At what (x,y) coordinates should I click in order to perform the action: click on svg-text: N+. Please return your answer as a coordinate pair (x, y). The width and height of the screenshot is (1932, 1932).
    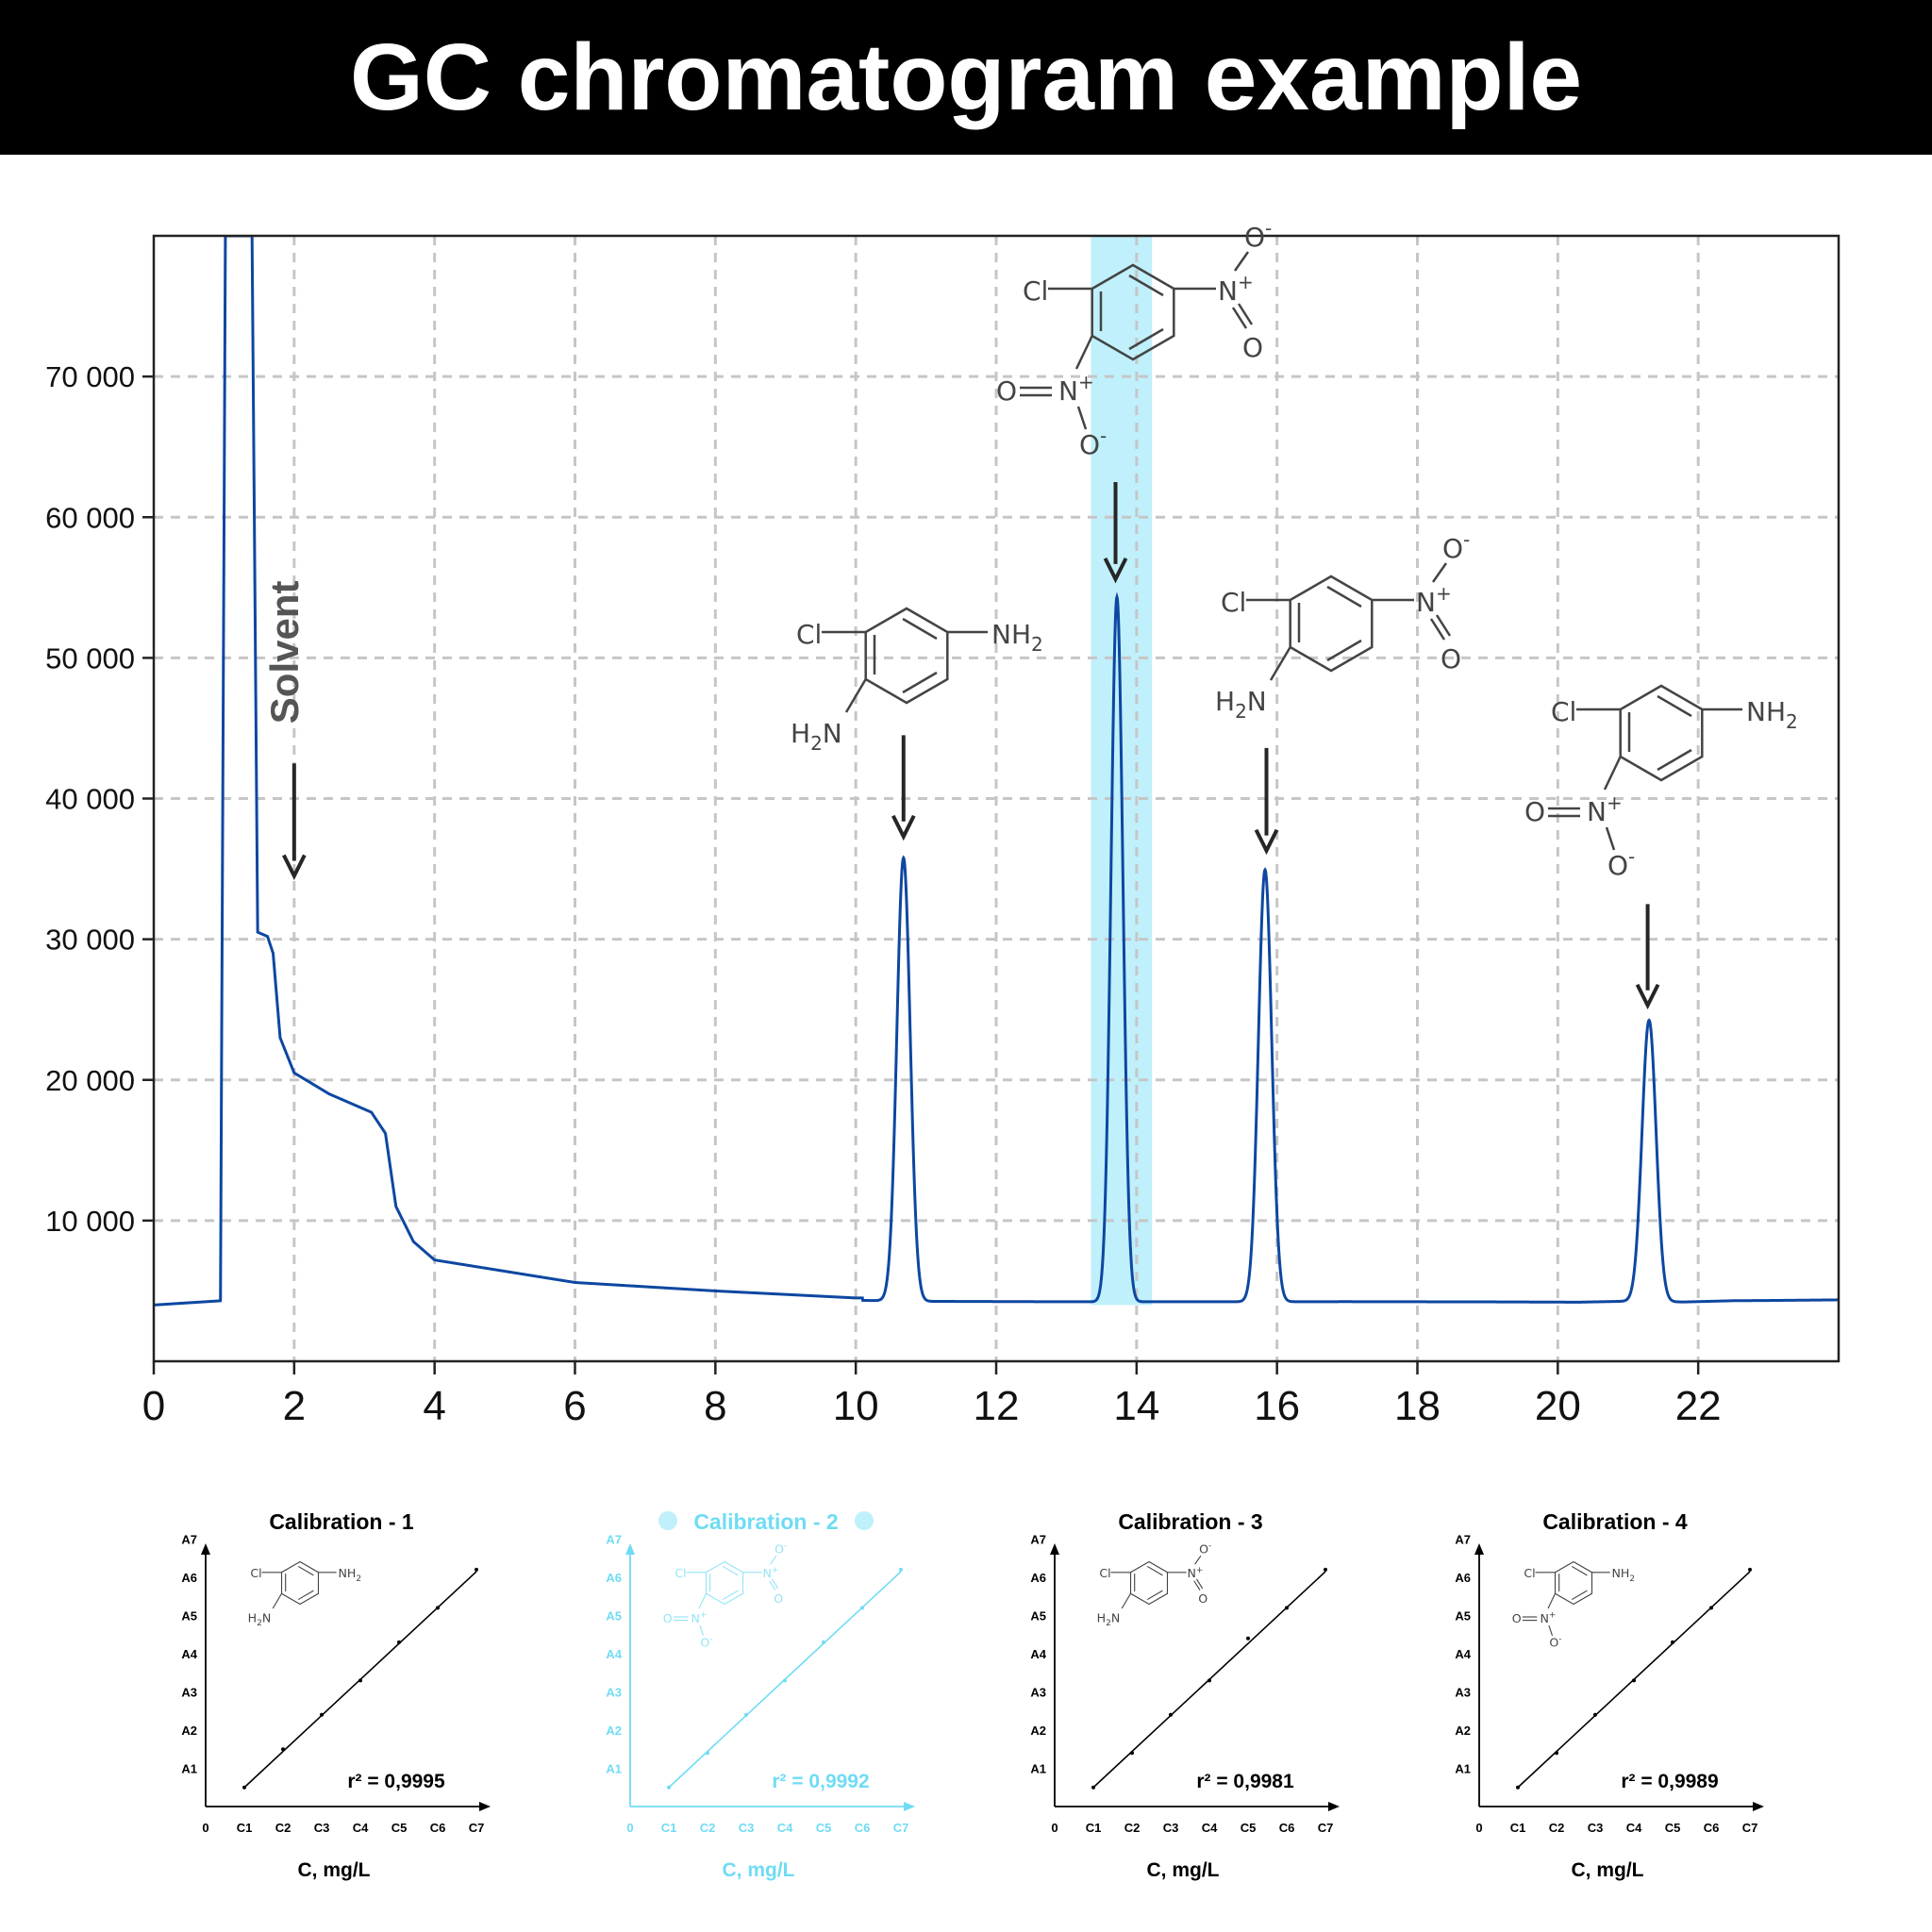
    Looking at the image, I should click on (699, 1617).